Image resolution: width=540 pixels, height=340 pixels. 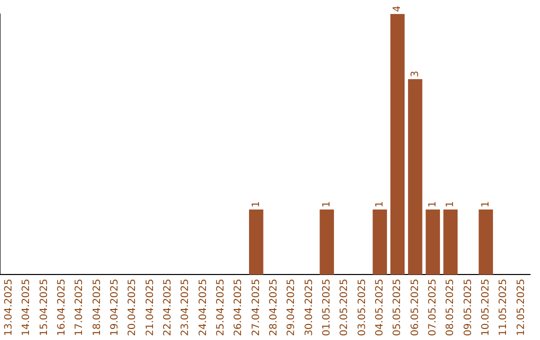 I want to click on x-tick-label: 28.04.2025, so click(x=274, y=307).